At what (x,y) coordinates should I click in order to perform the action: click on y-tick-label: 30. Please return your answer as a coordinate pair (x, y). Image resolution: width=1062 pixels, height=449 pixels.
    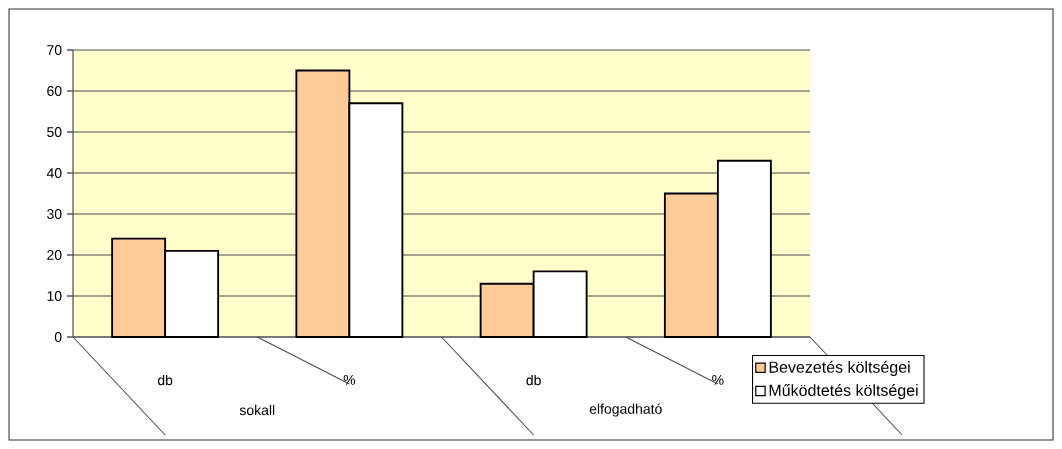
    Looking at the image, I should click on (54, 214).